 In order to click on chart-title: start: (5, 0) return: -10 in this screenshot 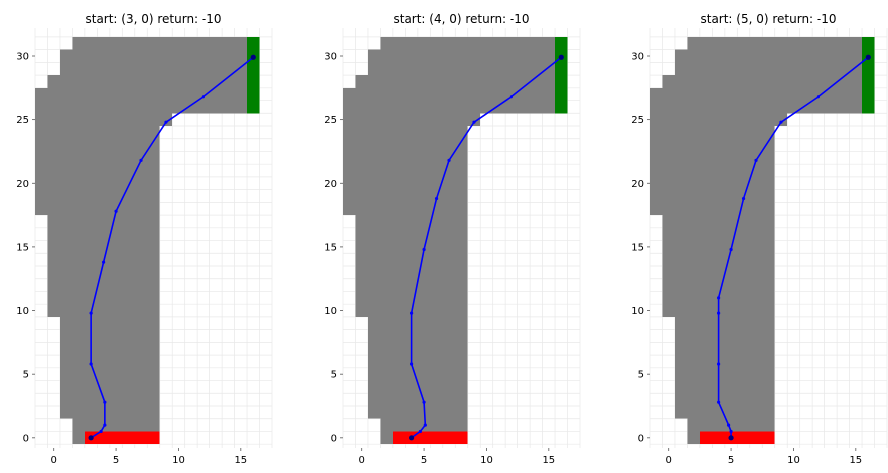, I will do `click(768, 19)`.